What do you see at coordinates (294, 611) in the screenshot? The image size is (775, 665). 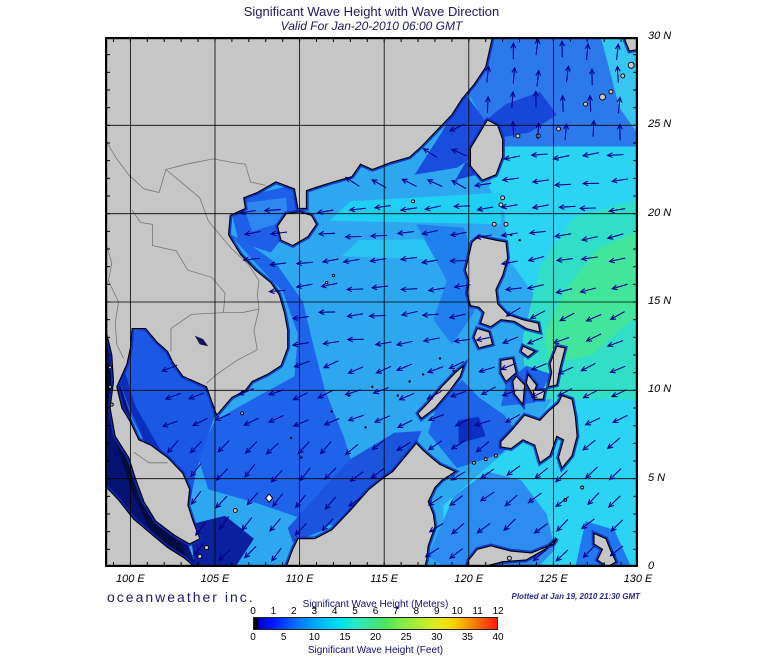 I see `meters-tick: 2` at bounding box center [294, 611].